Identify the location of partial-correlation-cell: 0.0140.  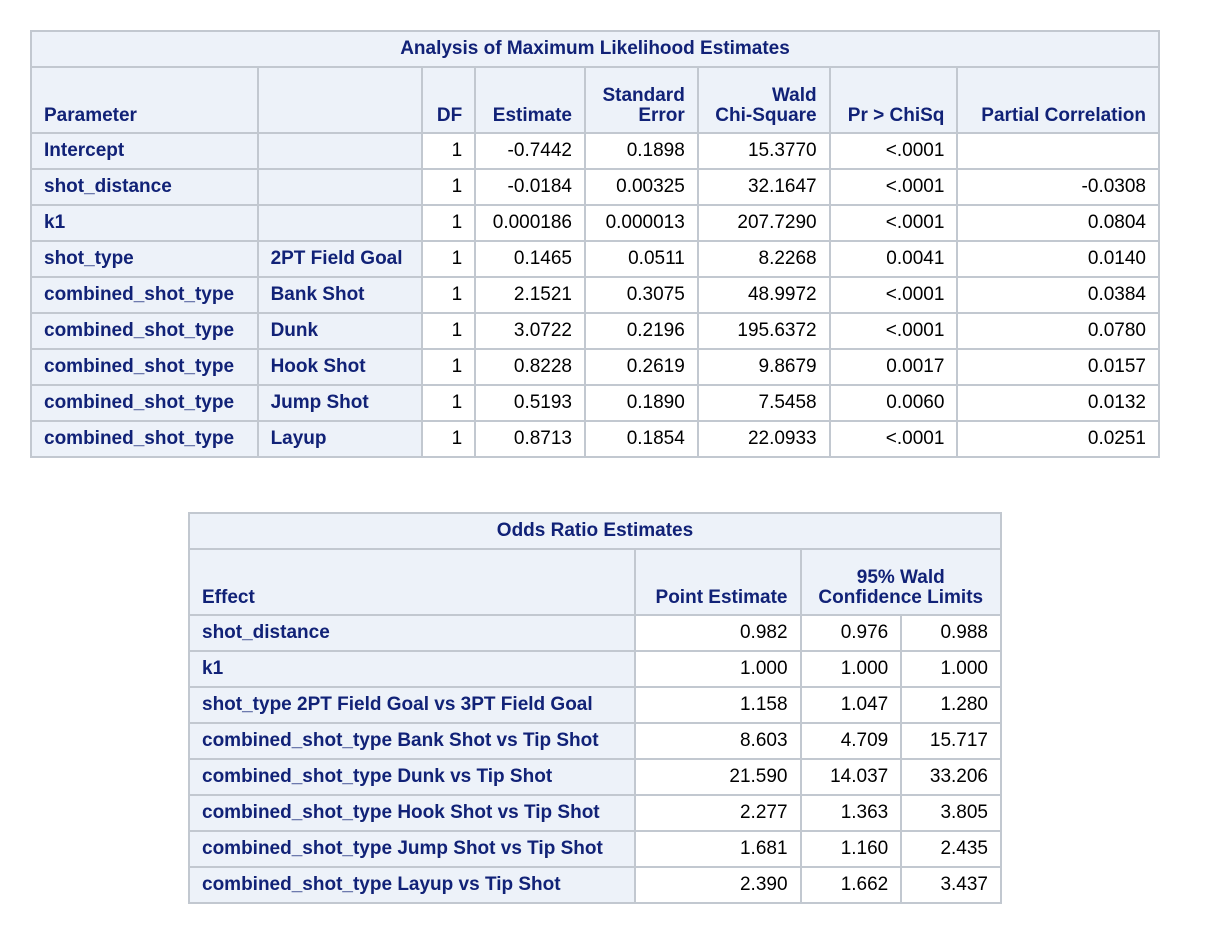
(1058, 259).